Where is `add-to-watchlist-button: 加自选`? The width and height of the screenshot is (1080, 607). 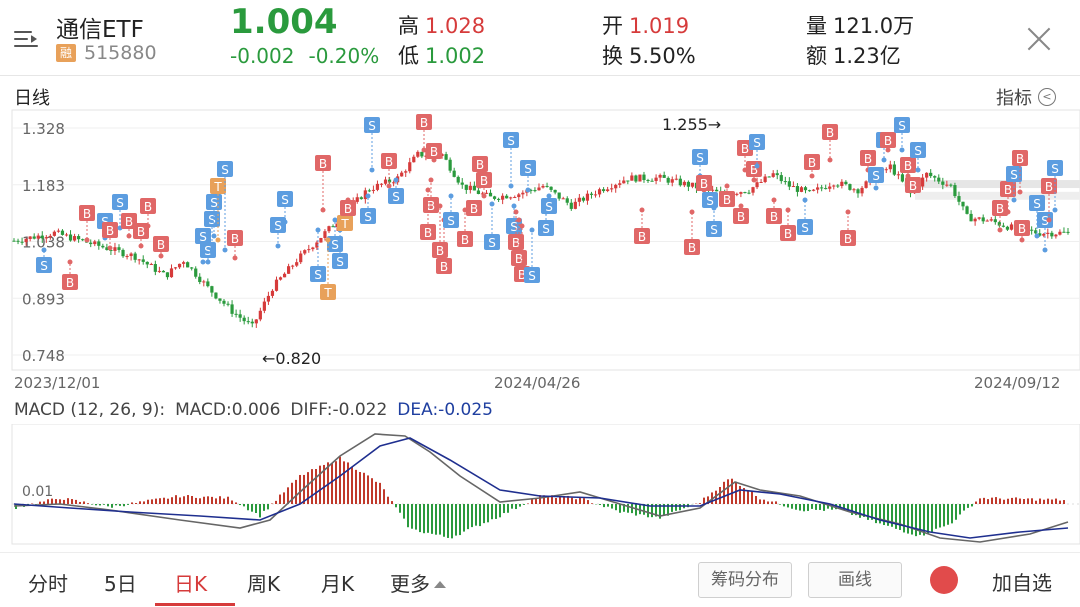 add-to-watchlist-button: 加自选 is located at coordinates (1022, 583).